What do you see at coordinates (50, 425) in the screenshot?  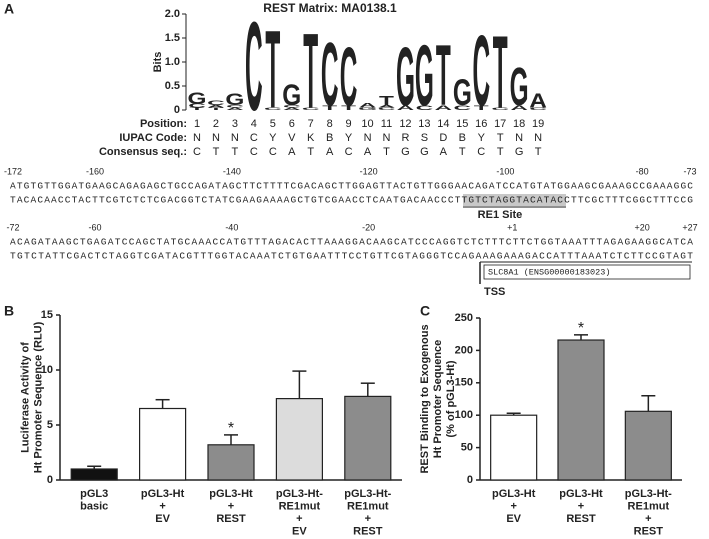 I see `y-tick-label: 5` at bounding box center [50, 425].